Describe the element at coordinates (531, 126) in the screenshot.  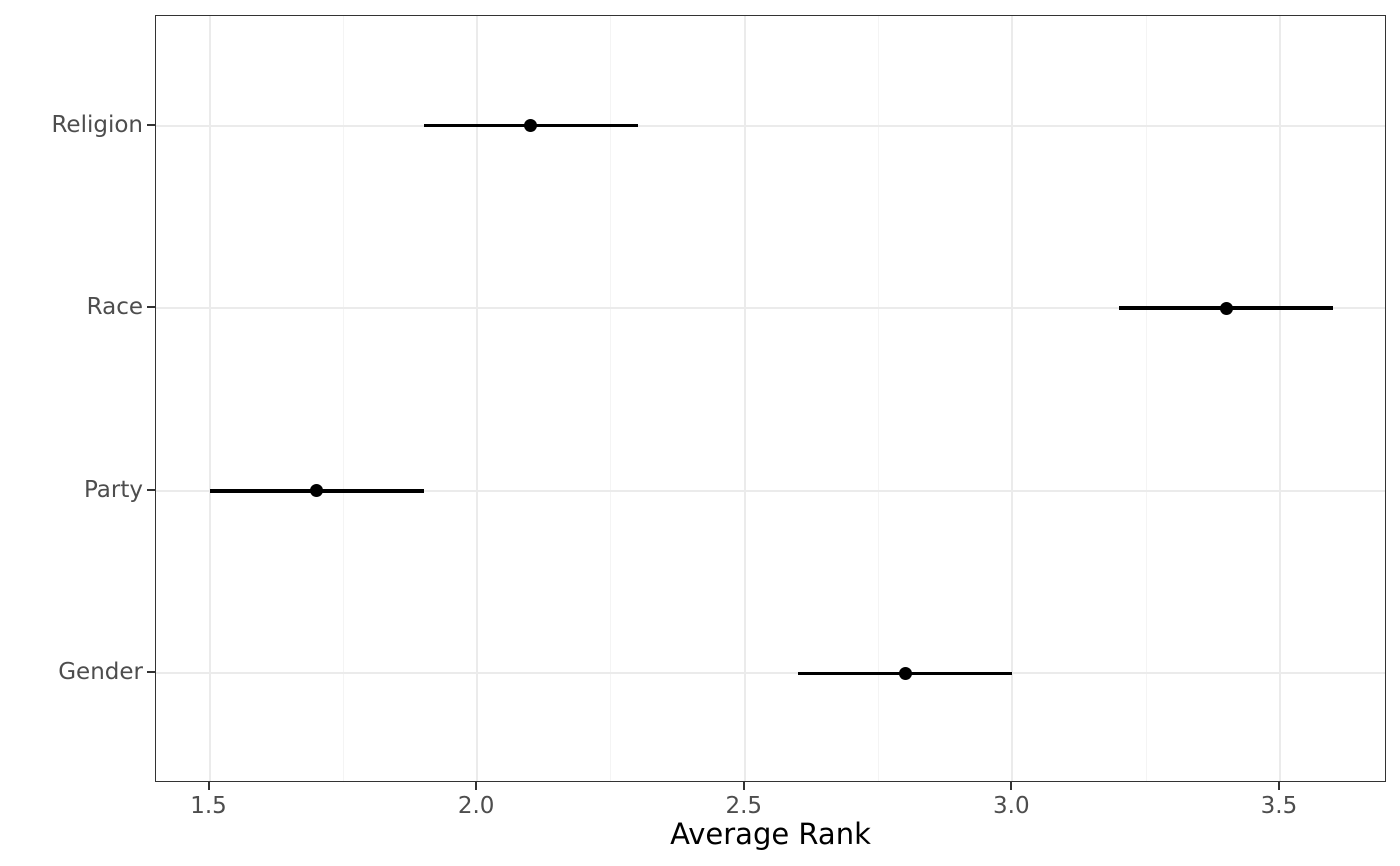
I see `pointrange-dot-religion` at that location.